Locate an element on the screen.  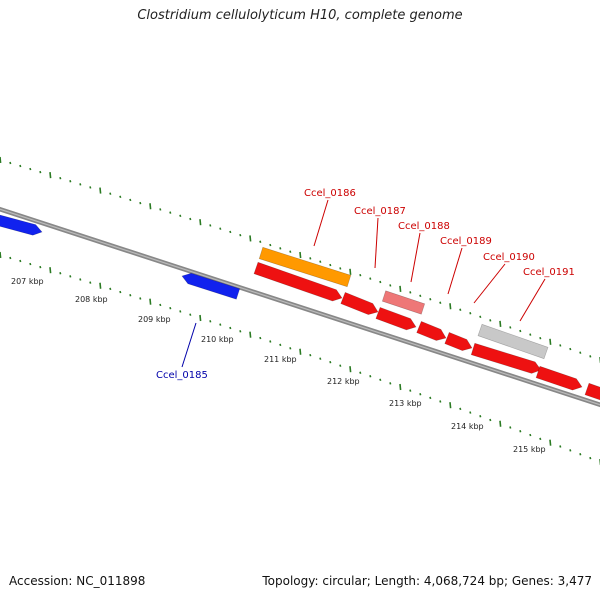
gene-label: Ccel_0185 is located at coordinates (182, 375).